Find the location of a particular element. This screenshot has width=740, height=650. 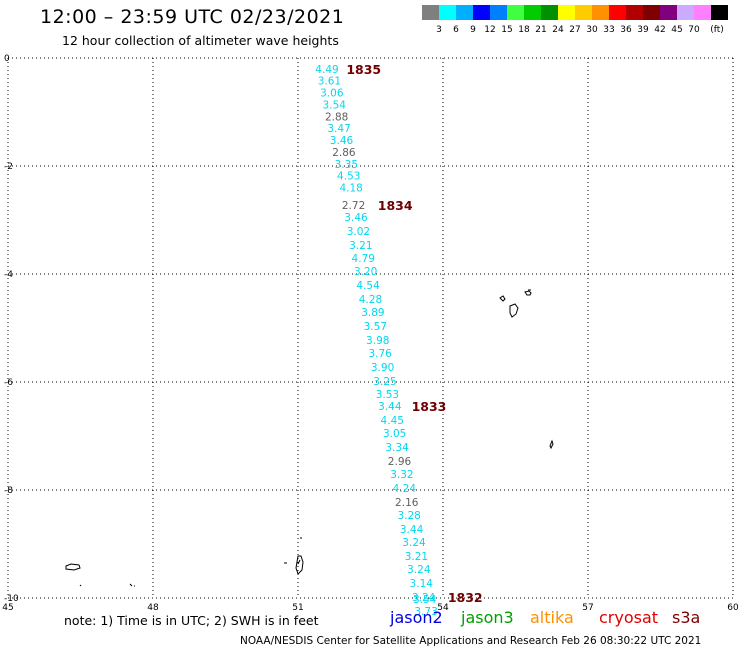

x-tick-label: 57 is located at coordinates (587, 608).